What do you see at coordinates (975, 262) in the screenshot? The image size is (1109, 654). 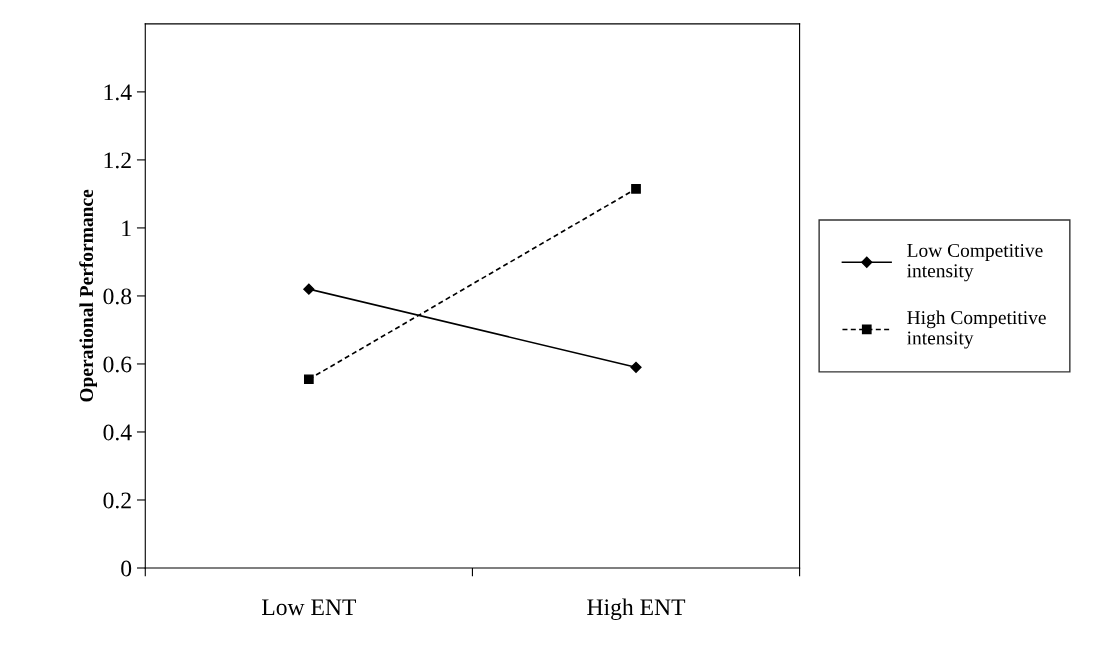 I see `legend-label: Low Competitive intensity` at bounding box center [975, 262].